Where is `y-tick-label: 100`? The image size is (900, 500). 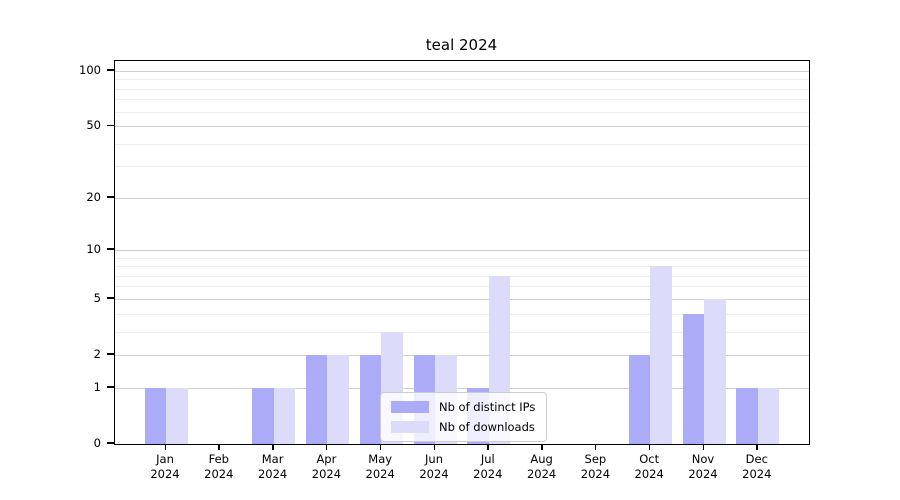 y-tick-label: 100 is located at coordinates (90, 69).